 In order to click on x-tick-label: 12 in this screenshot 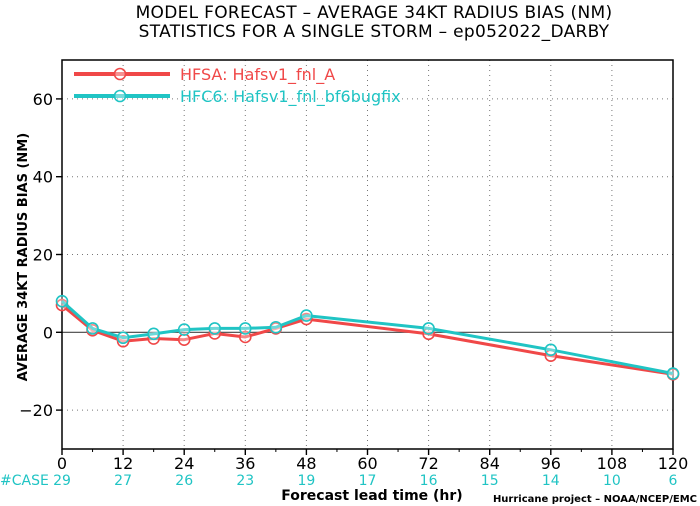, I will do `click(123, 463)`.